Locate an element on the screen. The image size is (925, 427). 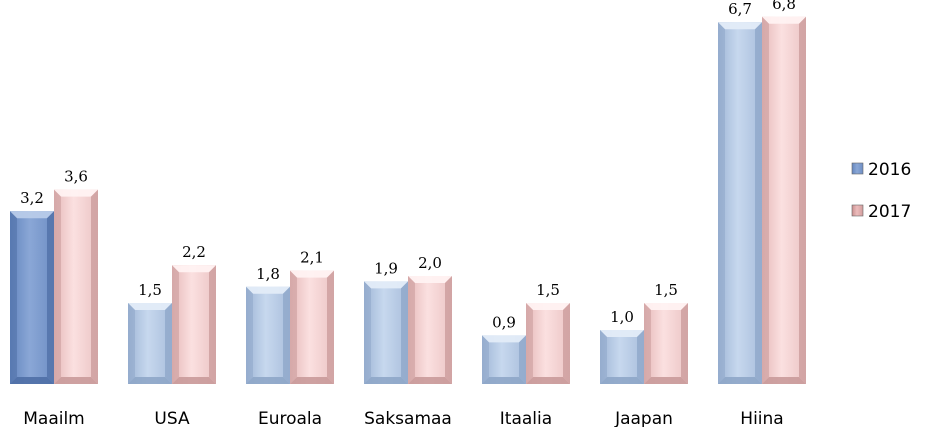
bar-2017-hiina is located at coordinates (784, 200).